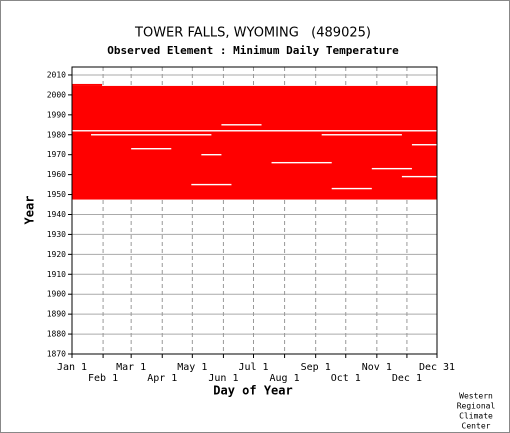 The height and width of the screenshot is (433, 510). What do you see at coordinates (56, 314) in the screenshot?
I see `y-tick-label: 1890` at bounding box center [56, 314].